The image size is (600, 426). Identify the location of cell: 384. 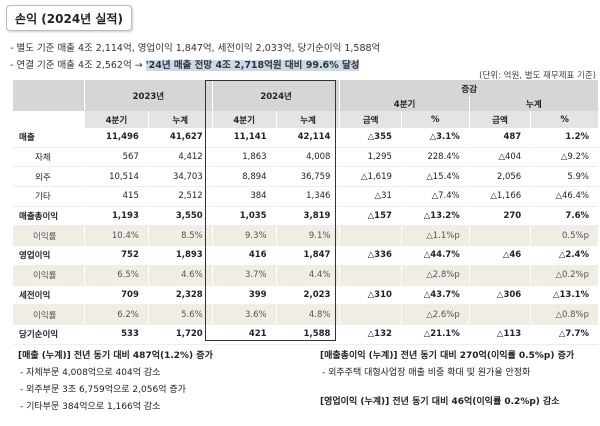
(244, 196).